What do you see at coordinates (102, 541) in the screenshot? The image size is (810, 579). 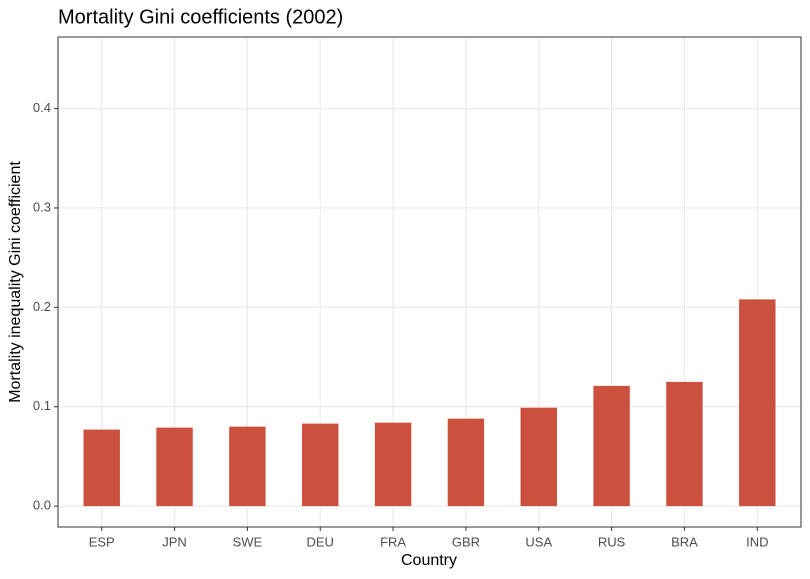 I see `x-tick-label: ESP` at bounding box center [102, 541].